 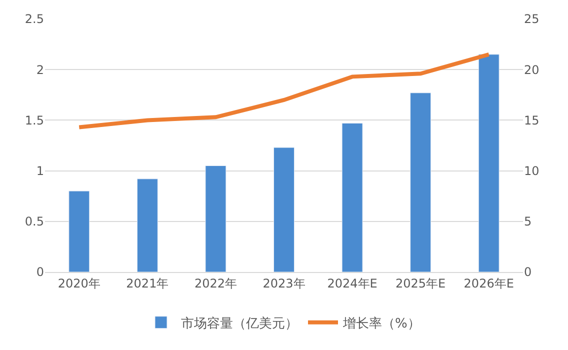 What do you see at coordinates (40, 272) in the screenshot?
I see `y-tick-label: 0` at bounding box center [40, 272].